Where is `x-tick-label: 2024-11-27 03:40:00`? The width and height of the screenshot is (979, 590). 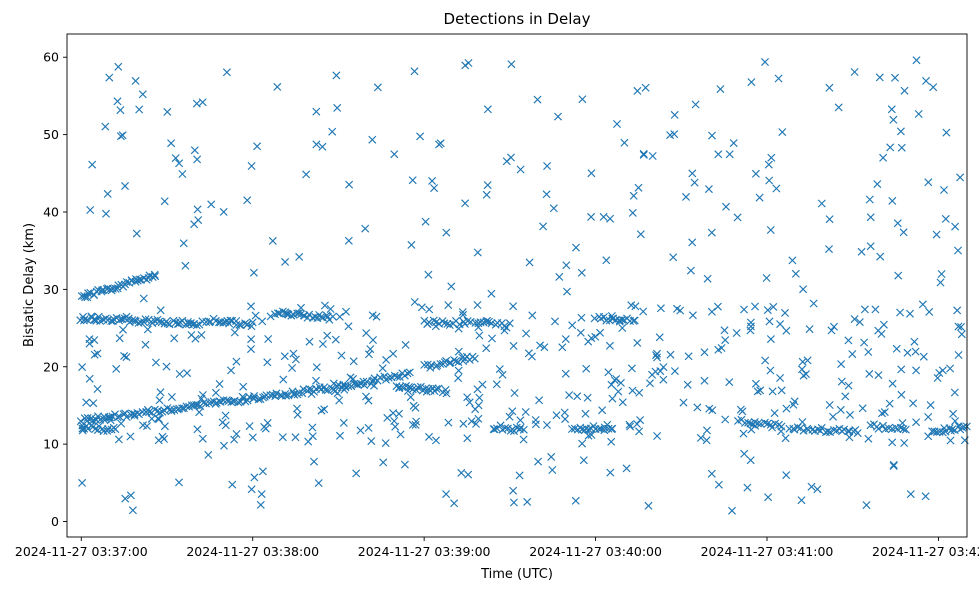
x-tick-label: 2024-11-27 03:40:00 is located at coordinates (595, 551).